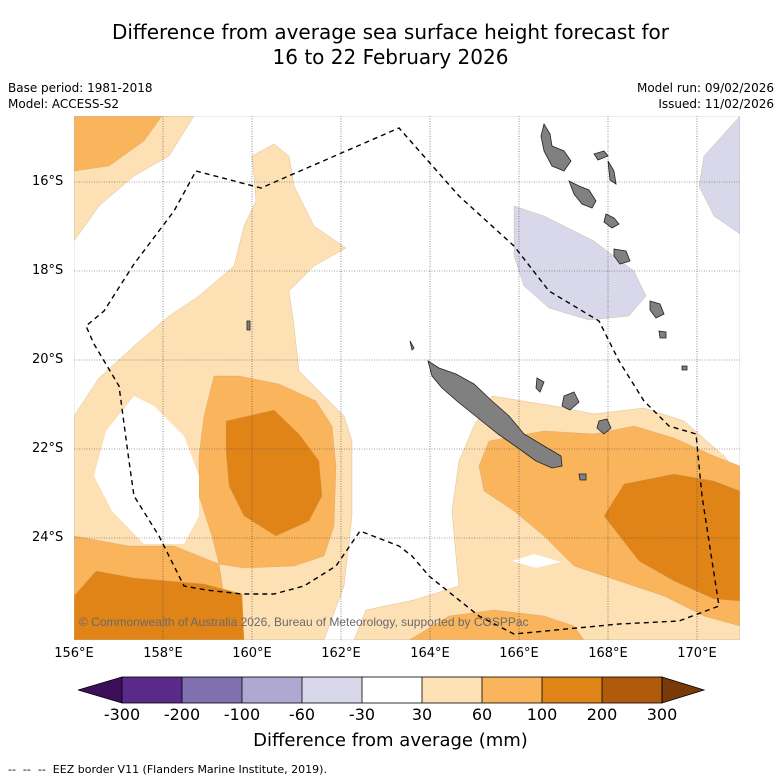  I want to click on meta-right: Model run: 09/02/2026 Issued: 11/02/2026, so click(705, 96).